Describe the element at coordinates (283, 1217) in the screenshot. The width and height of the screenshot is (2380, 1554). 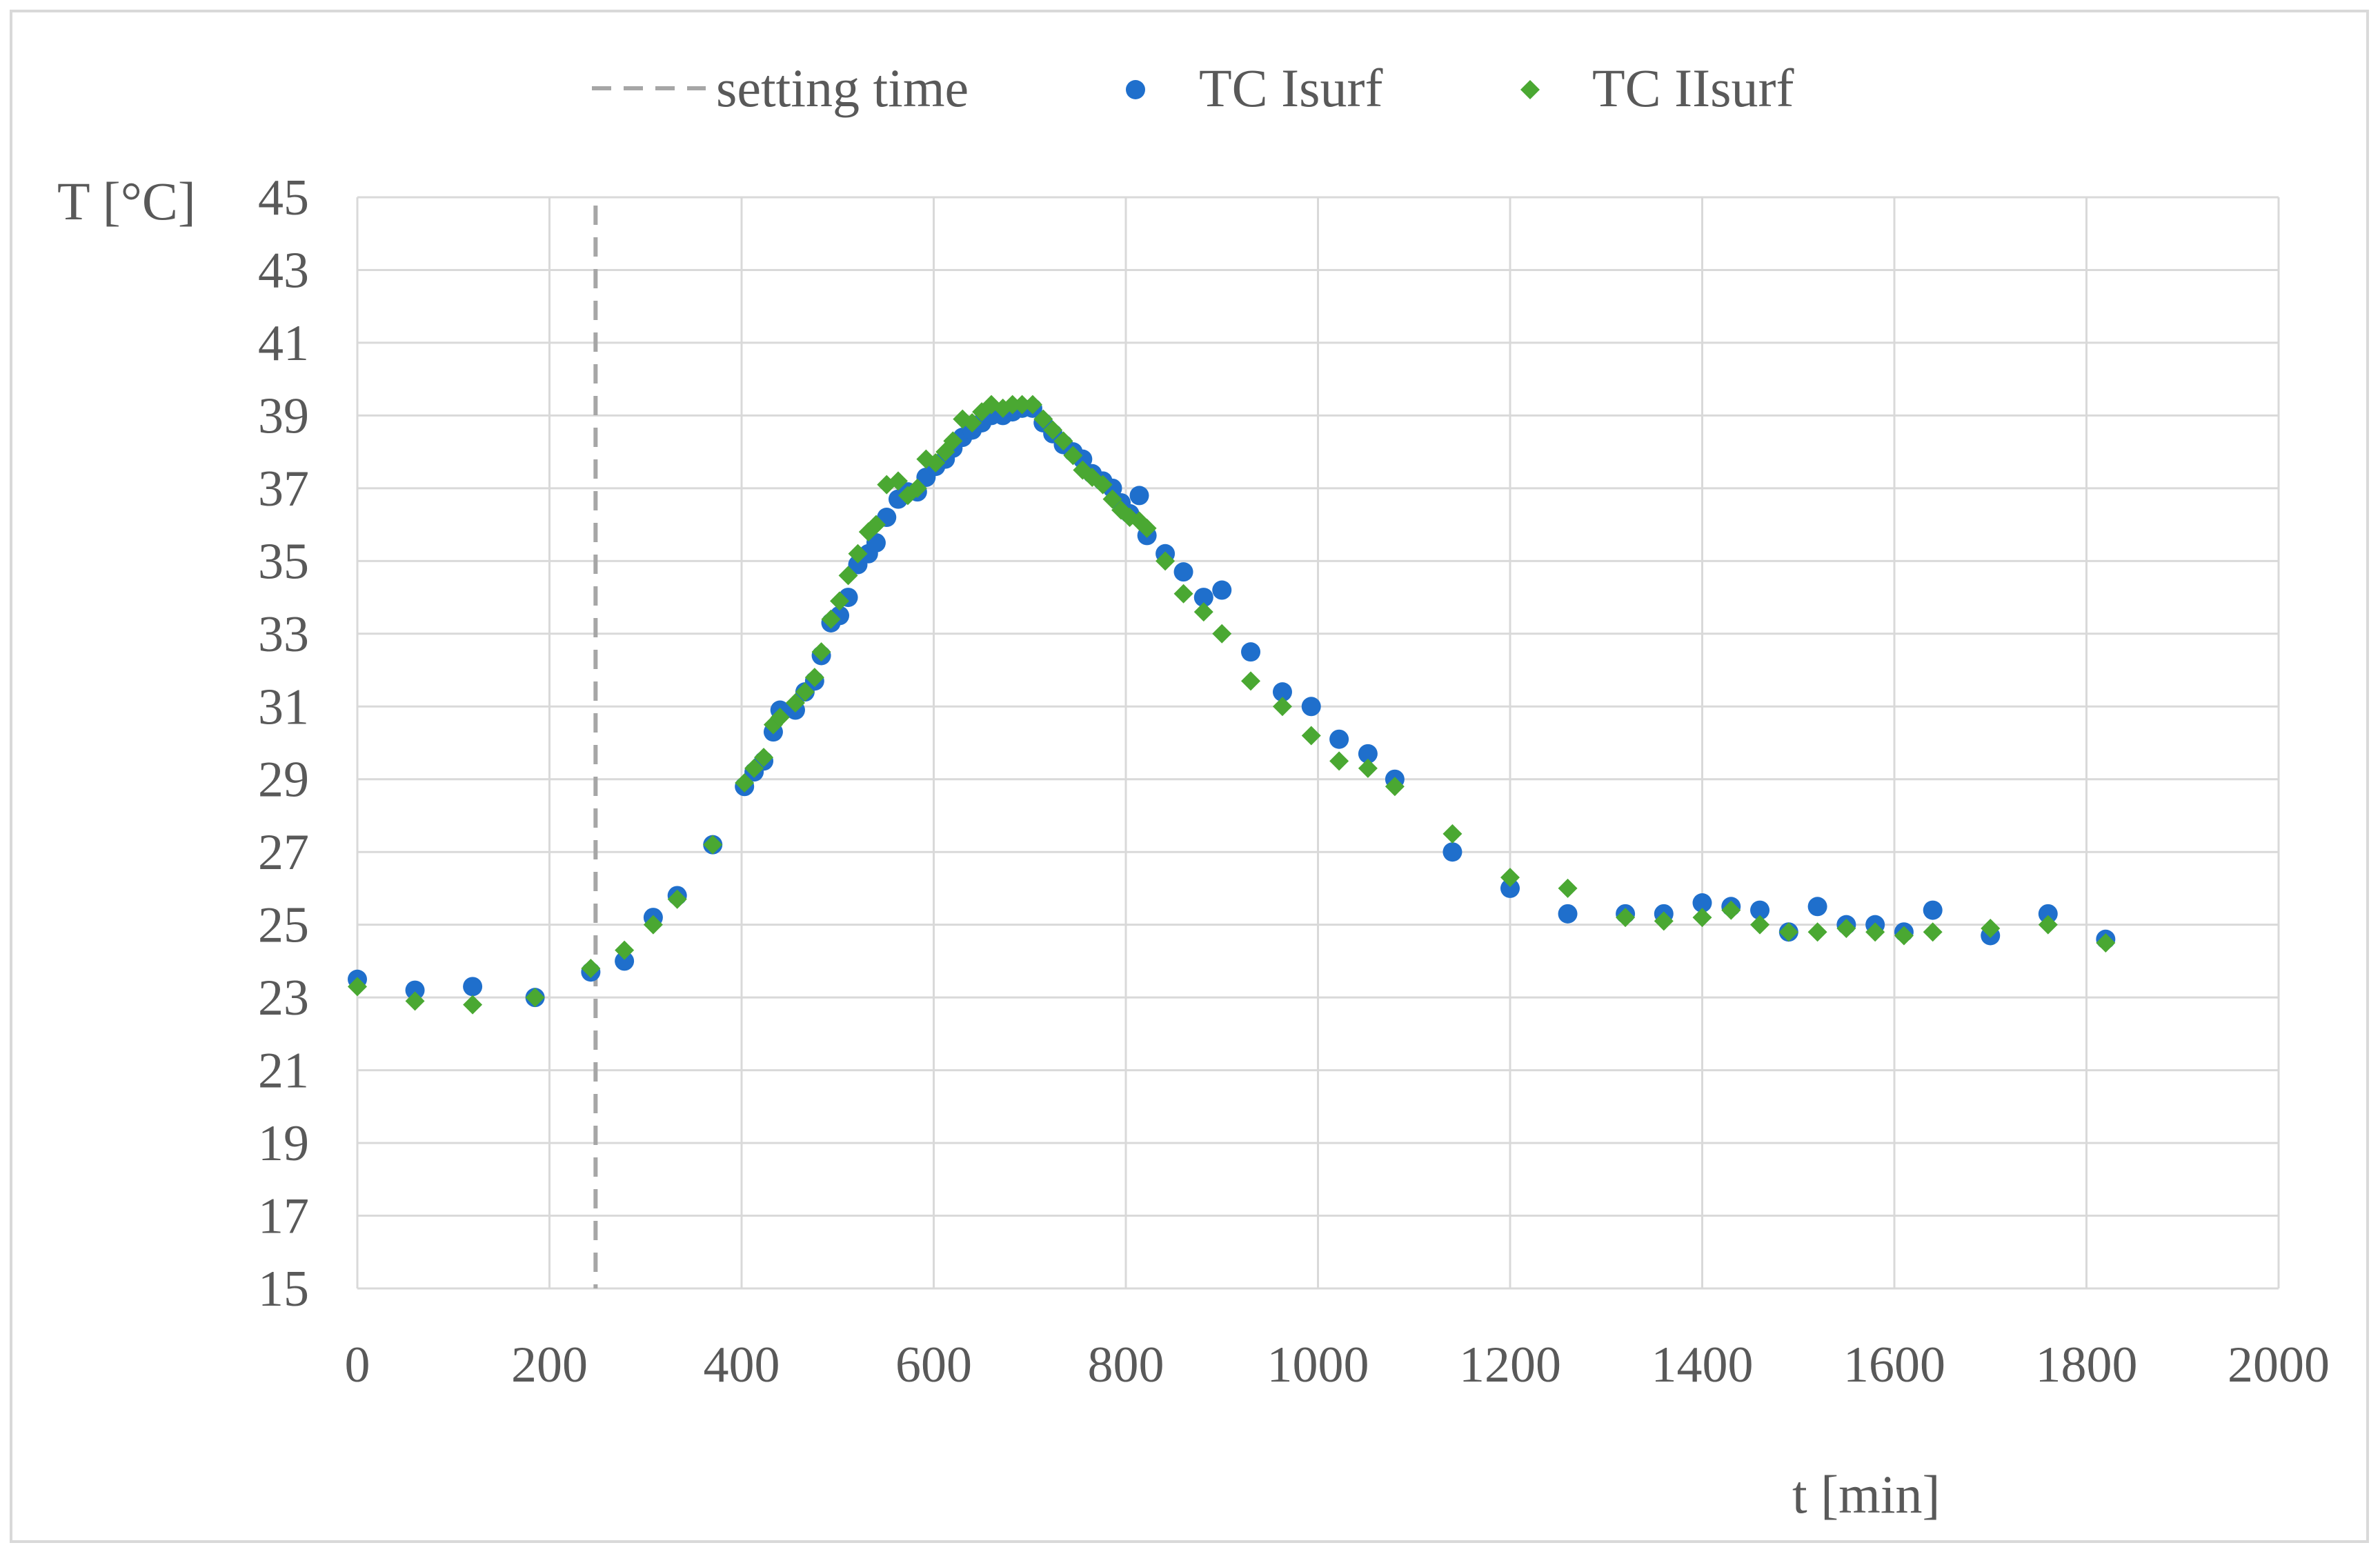
I see `y-tick-label: 17` at that location.